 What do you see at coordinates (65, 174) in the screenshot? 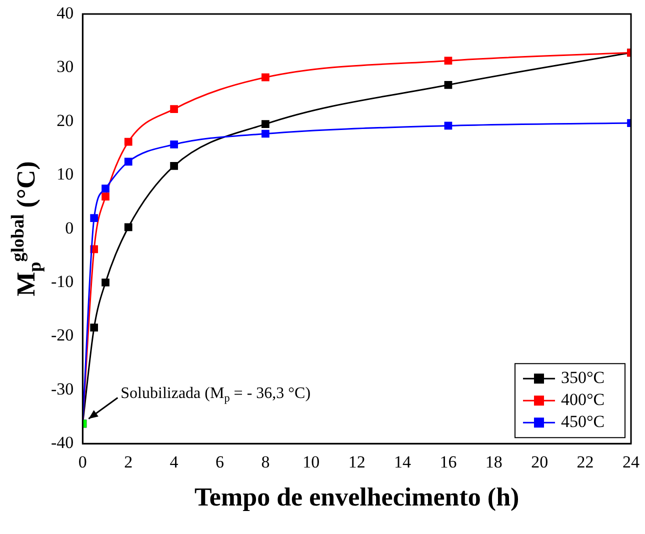
I see `y-tick-label: 10` at bounding box center [65, 174].